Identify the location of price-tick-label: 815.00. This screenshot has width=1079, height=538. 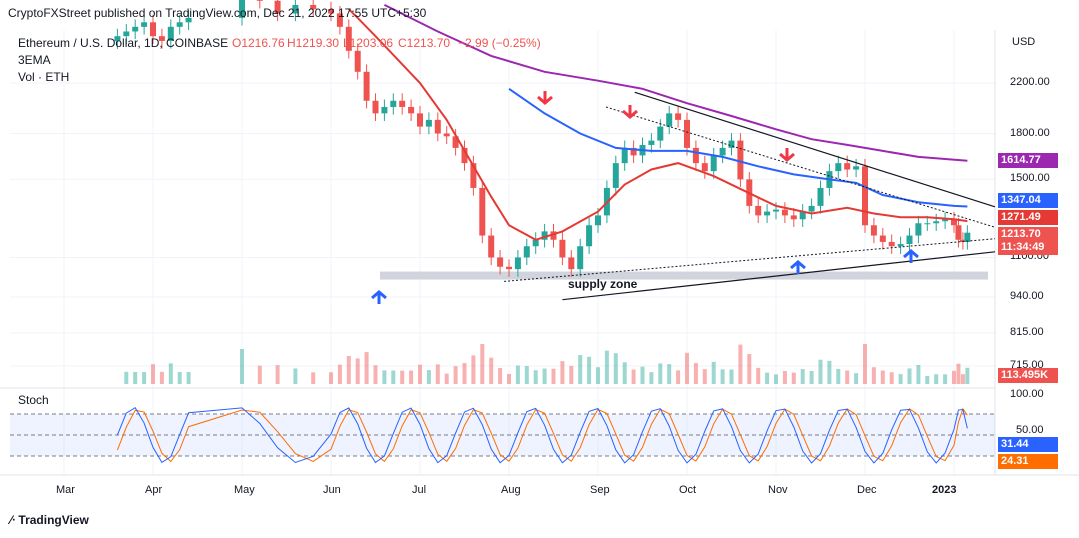
(1027, 331).